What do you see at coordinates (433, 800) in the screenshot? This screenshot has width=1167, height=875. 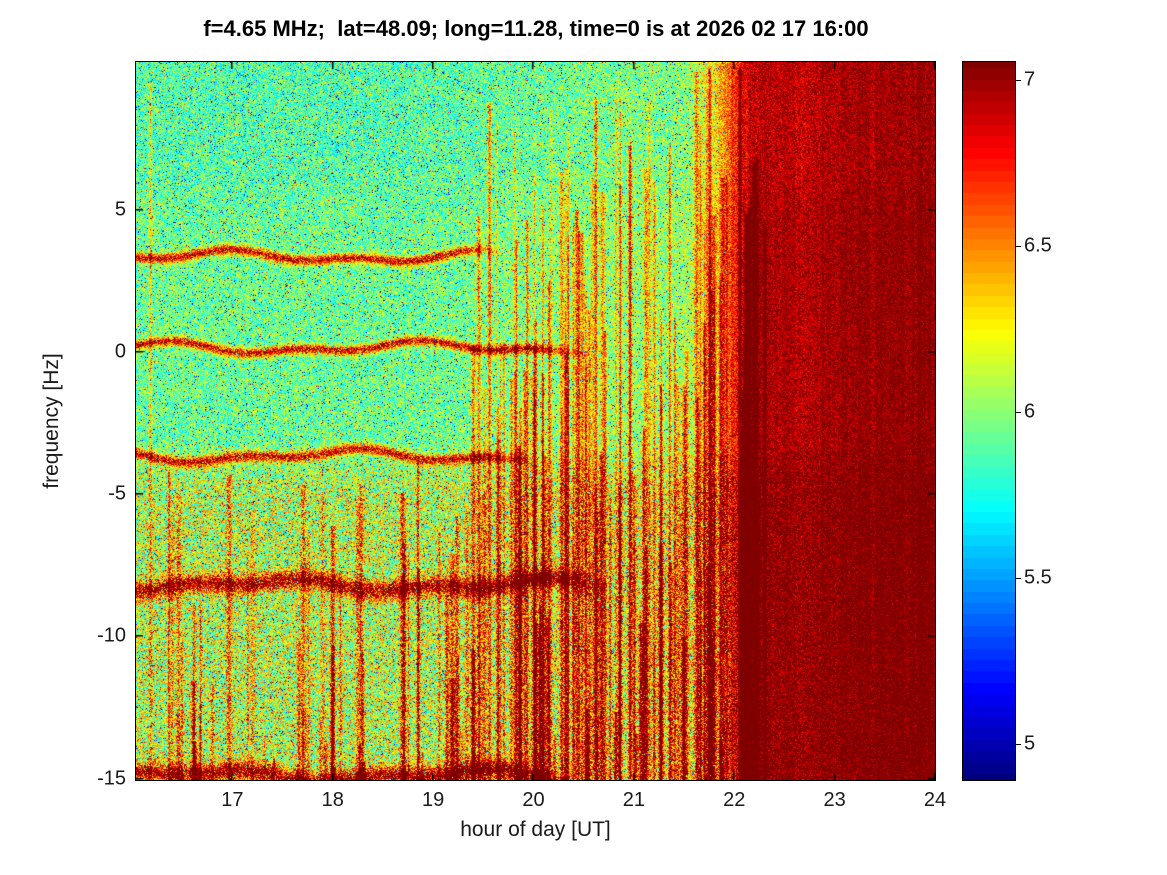 I see `x-tick-label: 19` at bounding box center [433, 800].